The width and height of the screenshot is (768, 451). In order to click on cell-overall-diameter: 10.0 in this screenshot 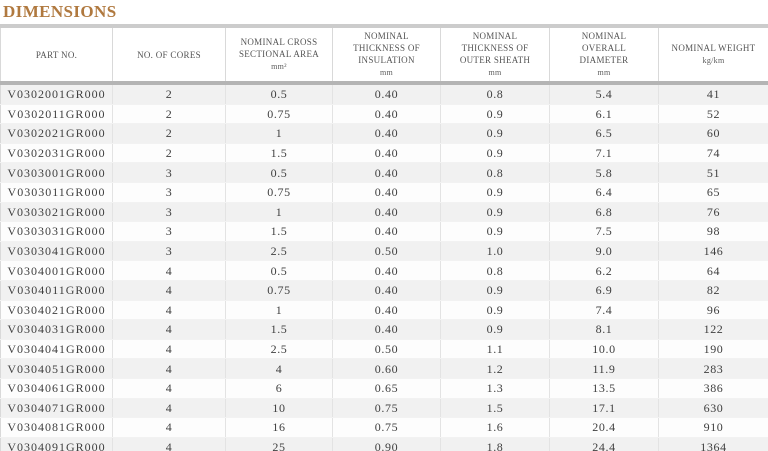, I will do `click(604, 349)`.